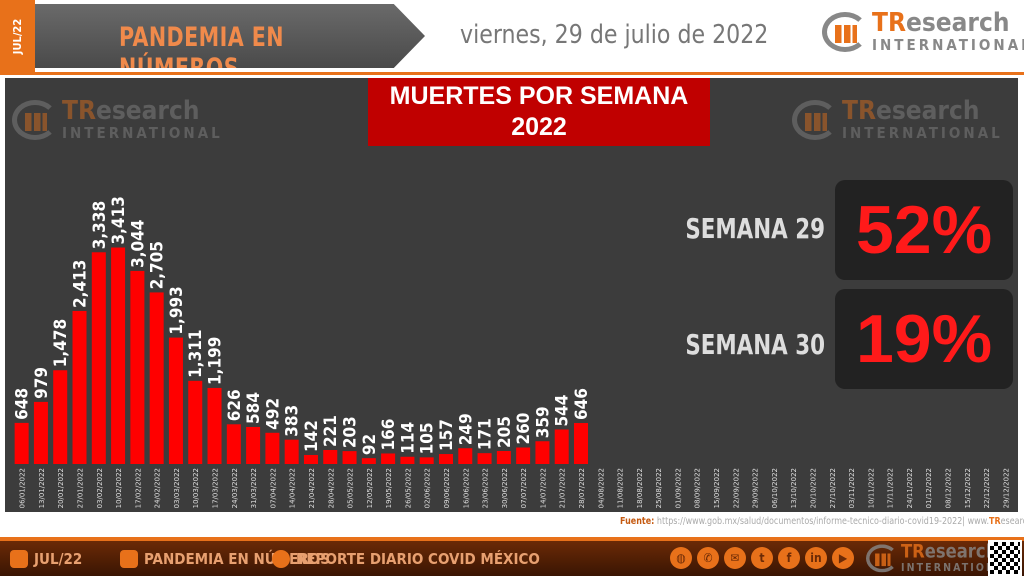 The image size is (1024, 576). Describe the element at coordinates (42, 488) in the screenshot. I see `x-tick-label: 13/01/2022` at that location.